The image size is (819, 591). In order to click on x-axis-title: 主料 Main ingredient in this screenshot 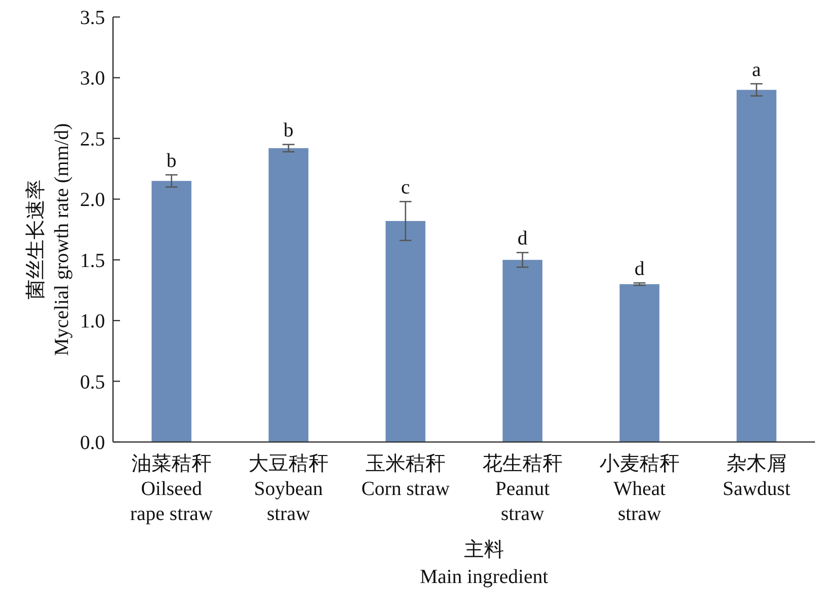, I will do `click(484, 563)`.